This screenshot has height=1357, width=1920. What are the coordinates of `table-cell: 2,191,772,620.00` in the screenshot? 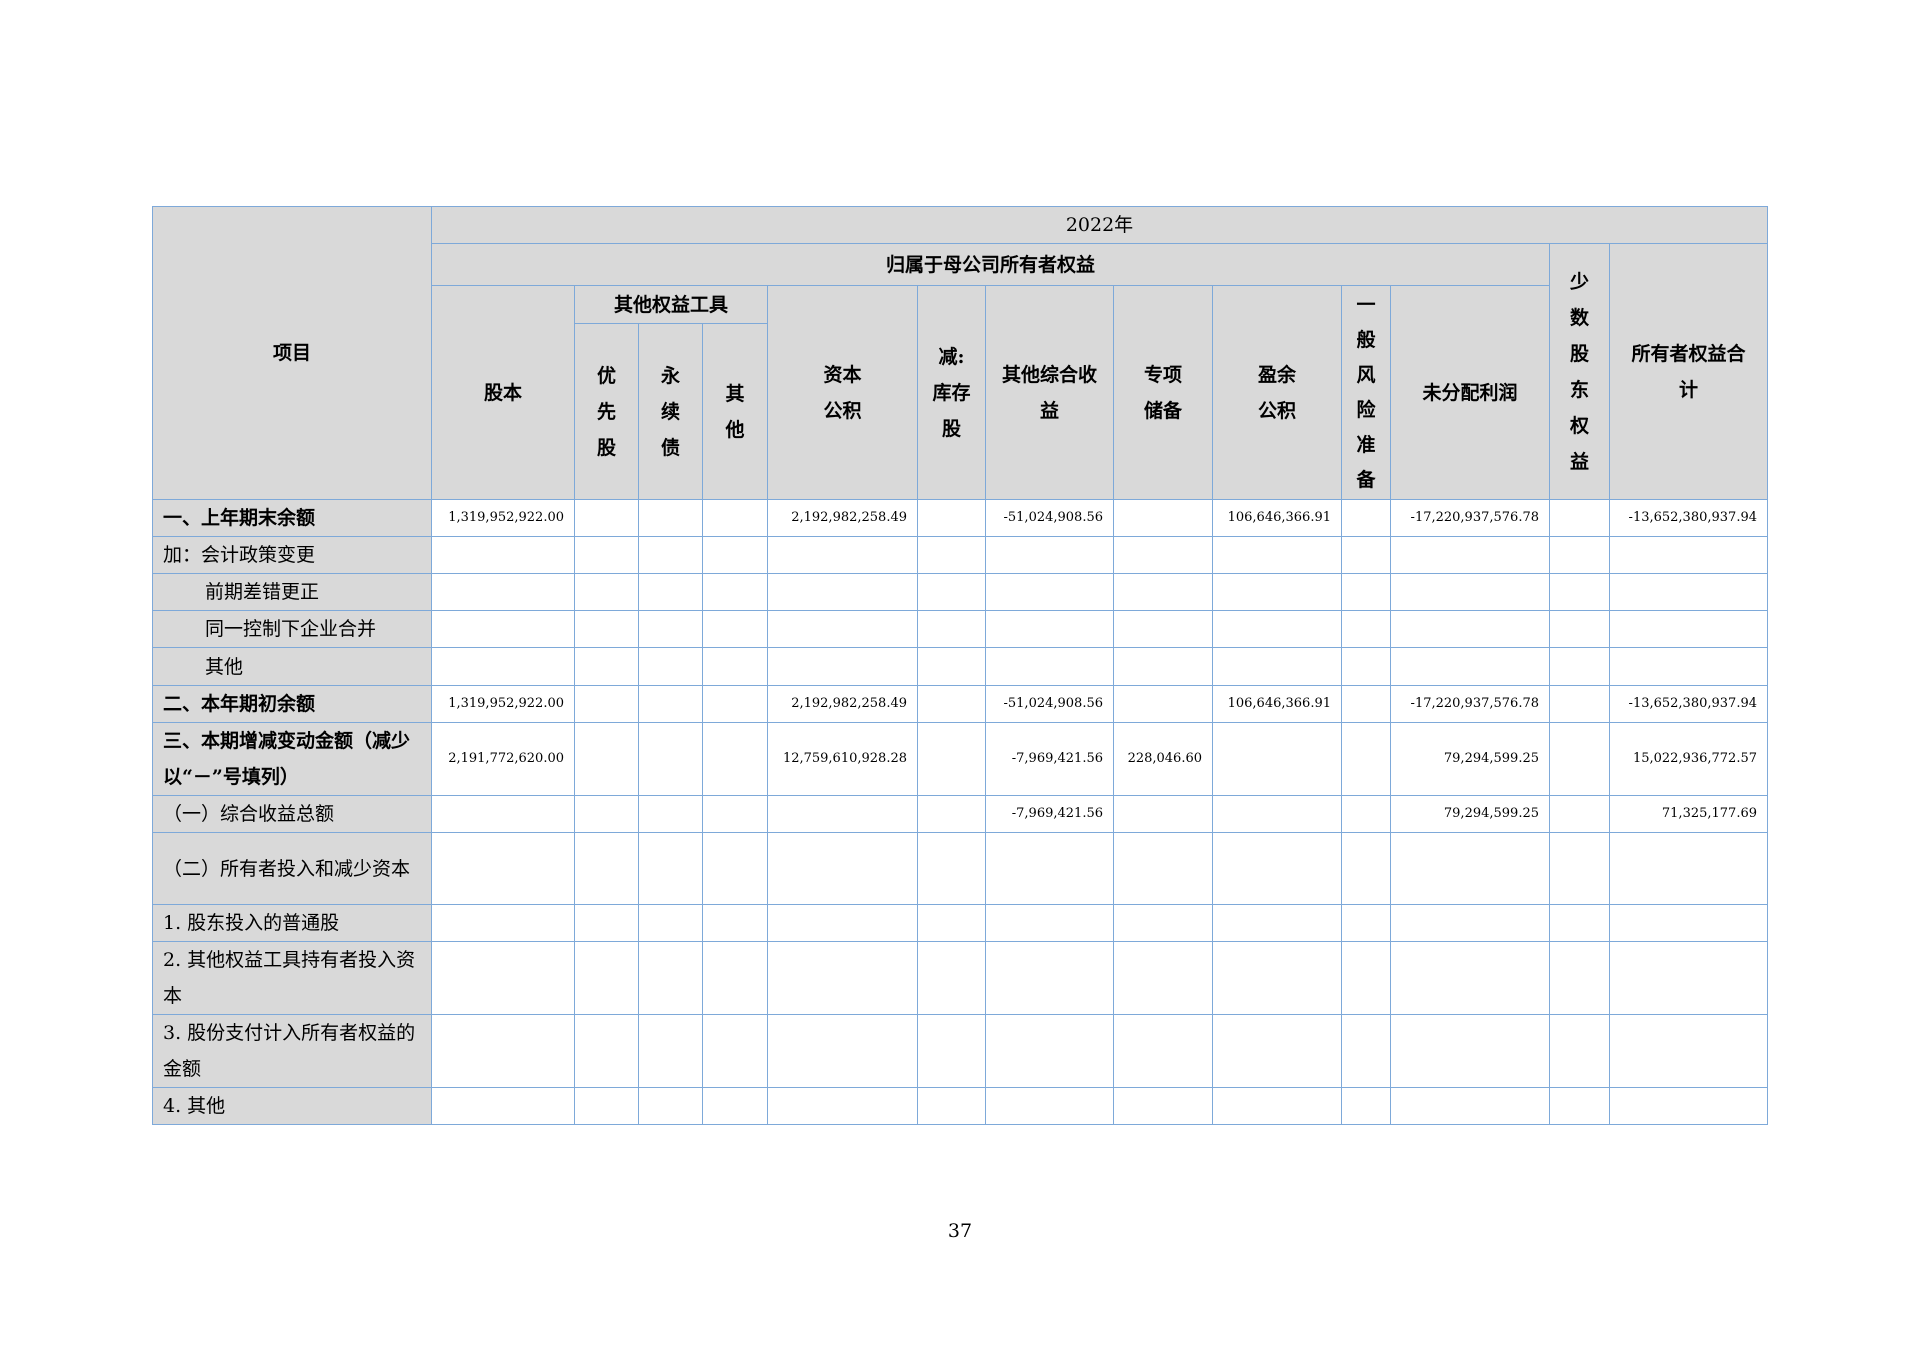 It's located at (503, 759).